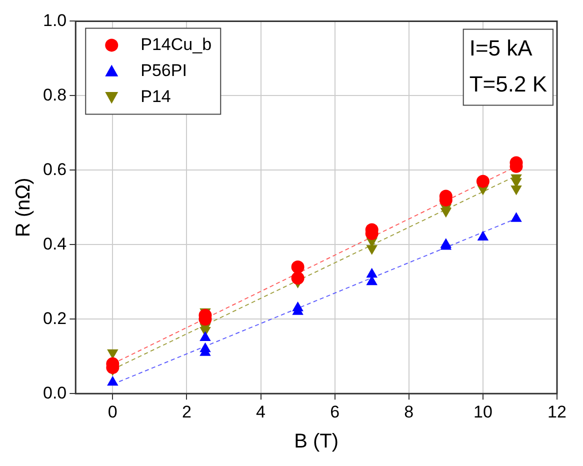 This screenshot has height=466, width=583. Describe the element at coordinates (113, 412) in the screenshot. I see `x-tick-label: 0` at that location.